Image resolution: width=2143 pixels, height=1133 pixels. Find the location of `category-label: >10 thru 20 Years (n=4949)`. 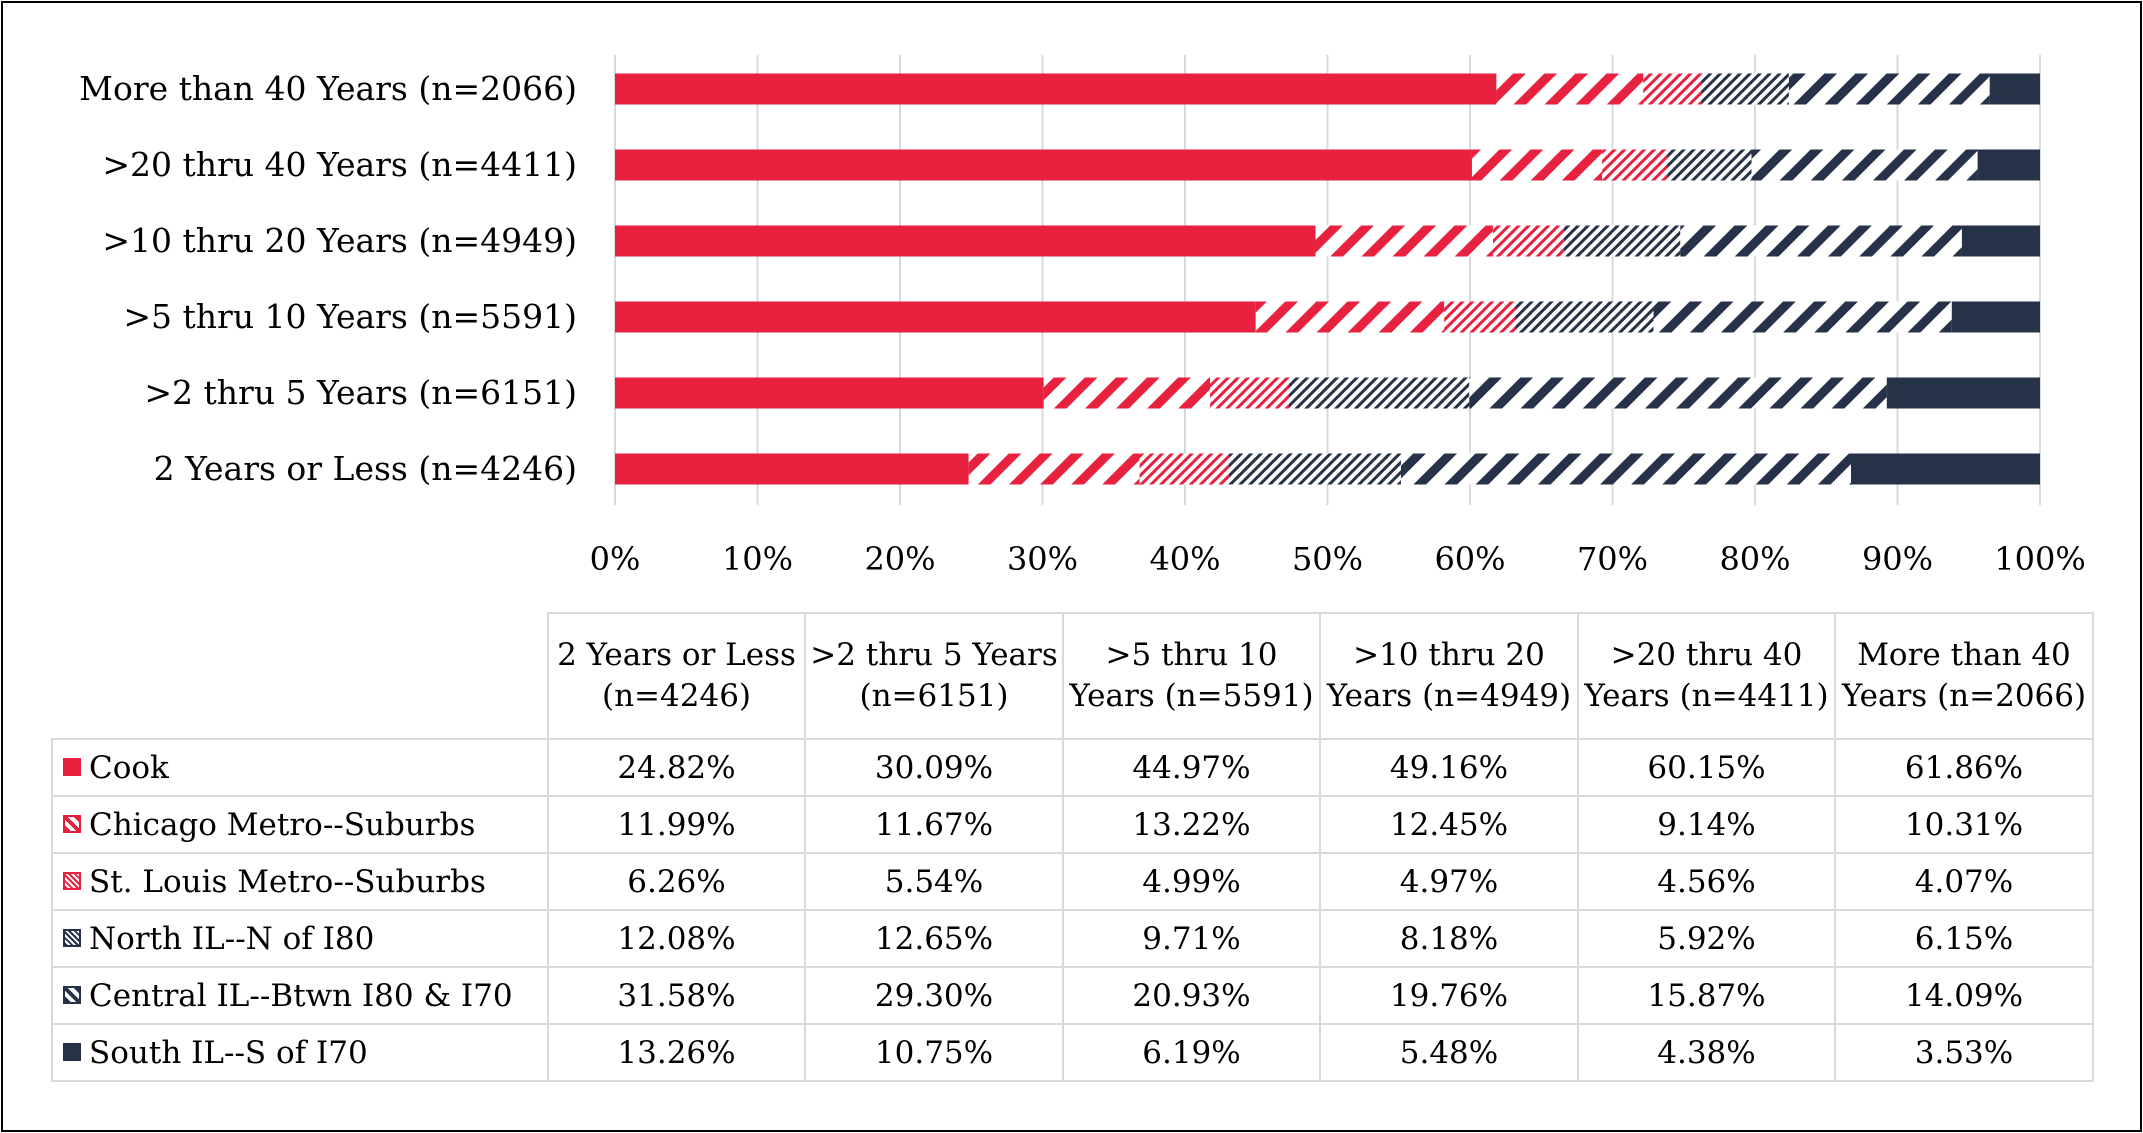

category-label: >10 thru 20 Years (n=4949) is located at coordinates (339, 240).